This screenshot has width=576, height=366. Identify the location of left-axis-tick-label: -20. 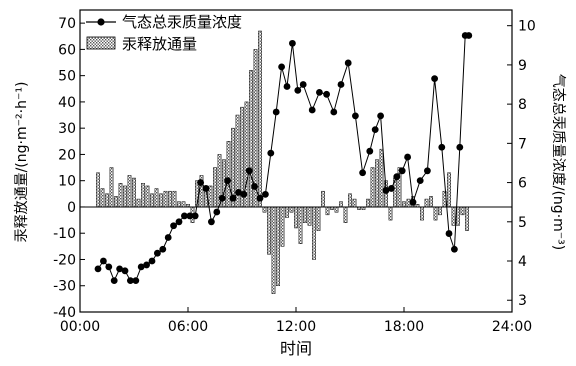
(64, 260).